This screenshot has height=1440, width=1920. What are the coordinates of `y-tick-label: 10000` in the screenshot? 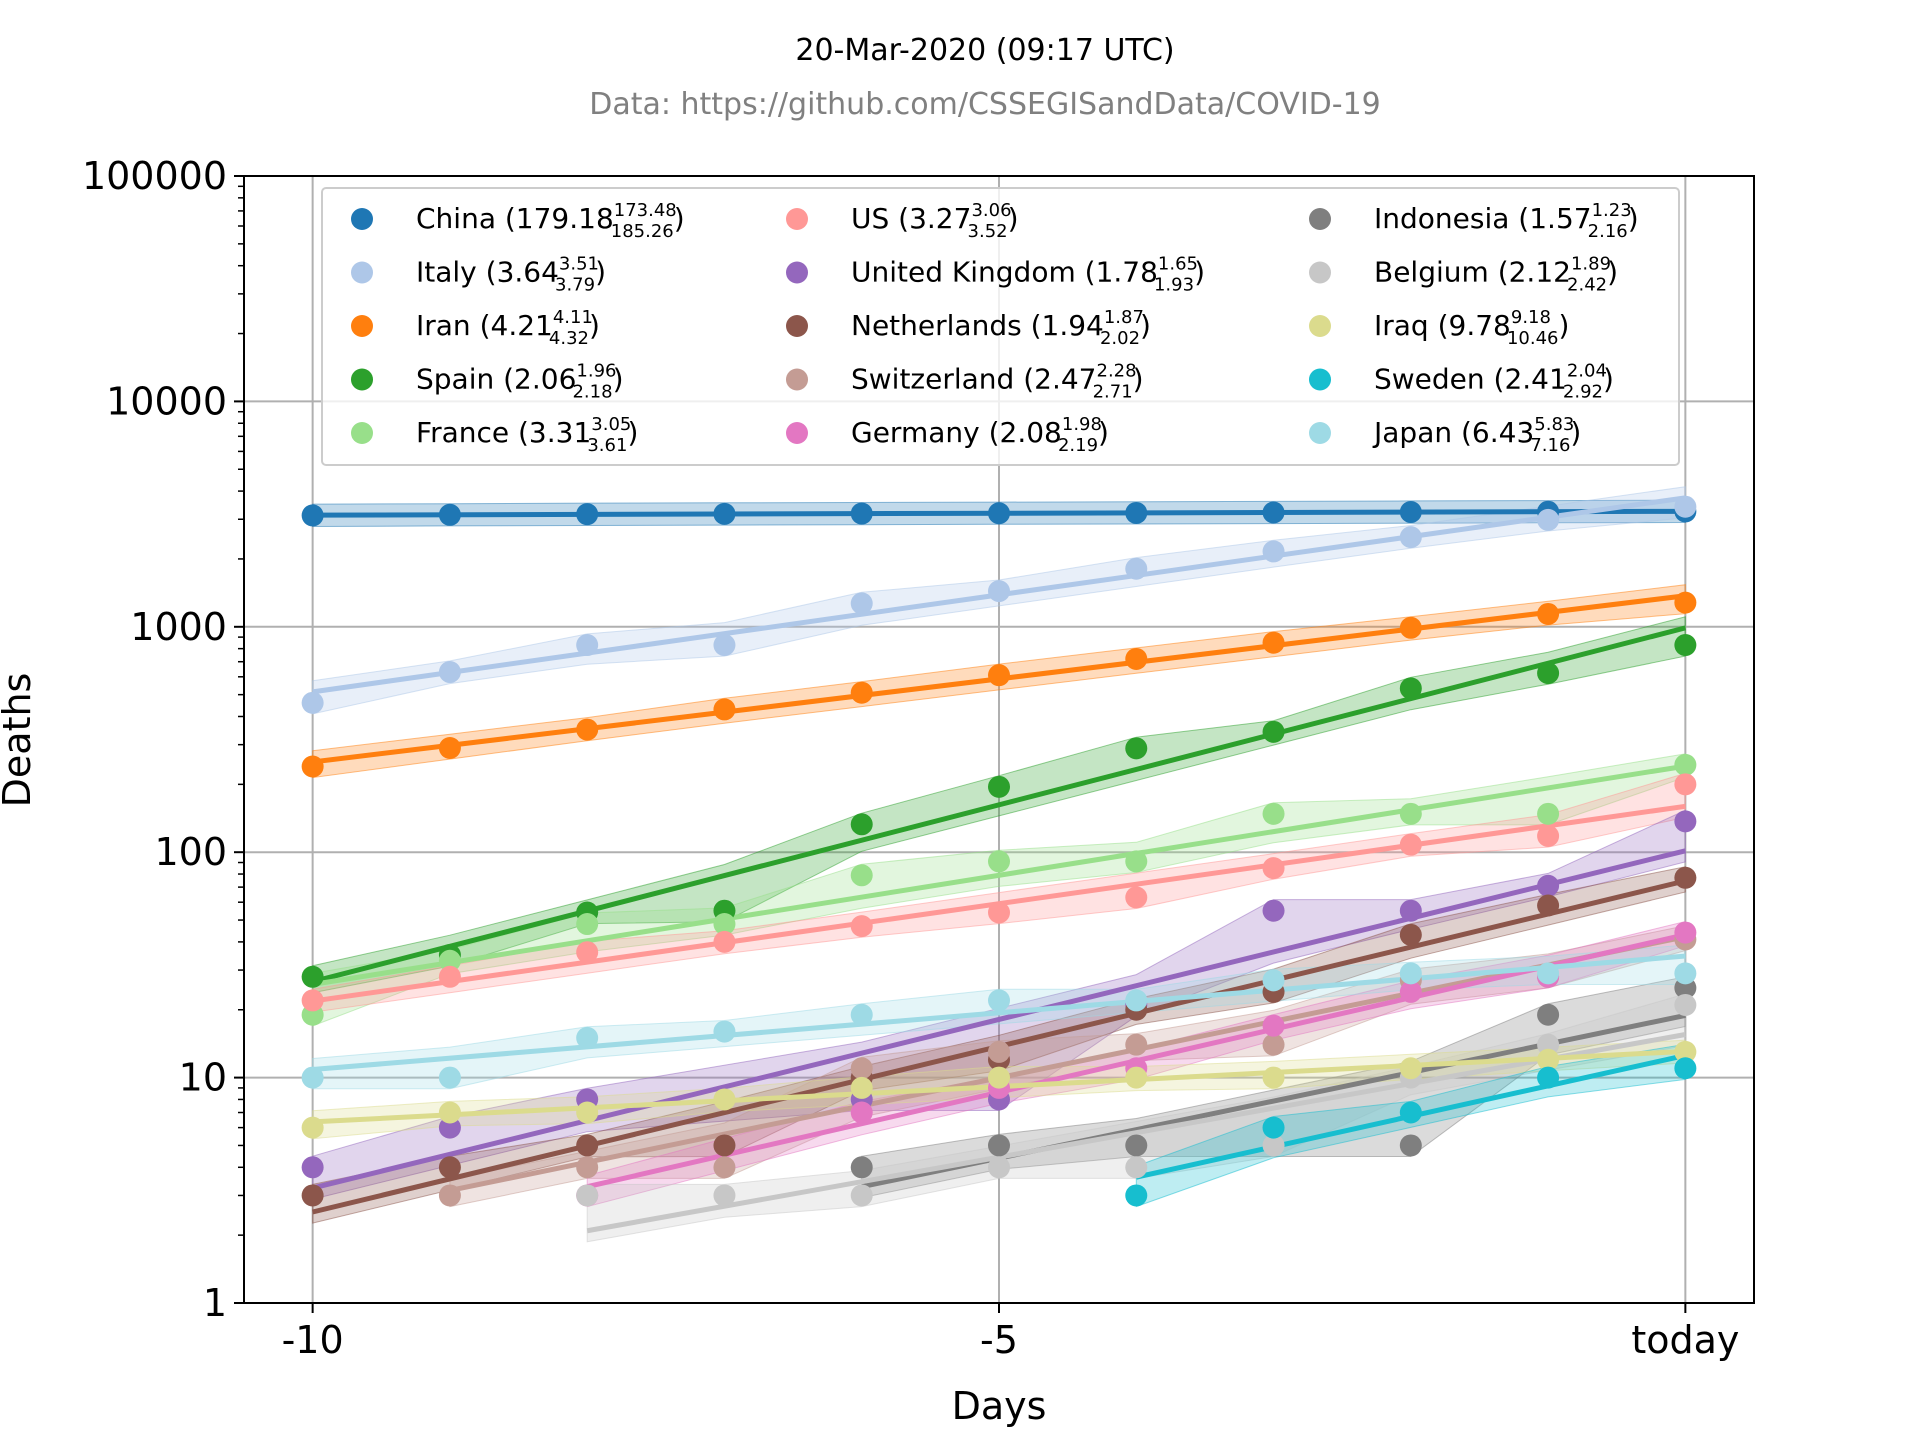 It's located at (166, 401).